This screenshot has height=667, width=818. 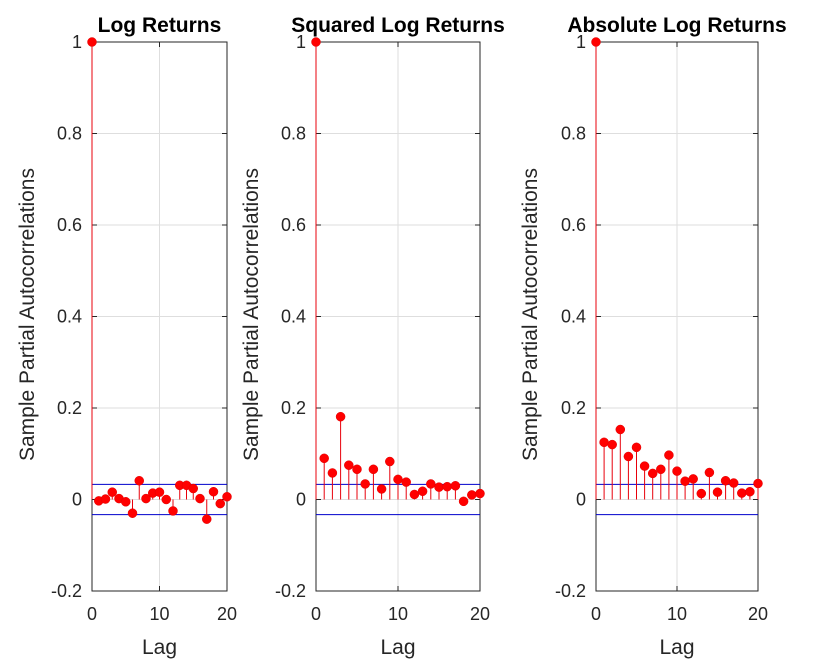 I want to click on chart-title: Log Returns, so click(x=160, y=25).